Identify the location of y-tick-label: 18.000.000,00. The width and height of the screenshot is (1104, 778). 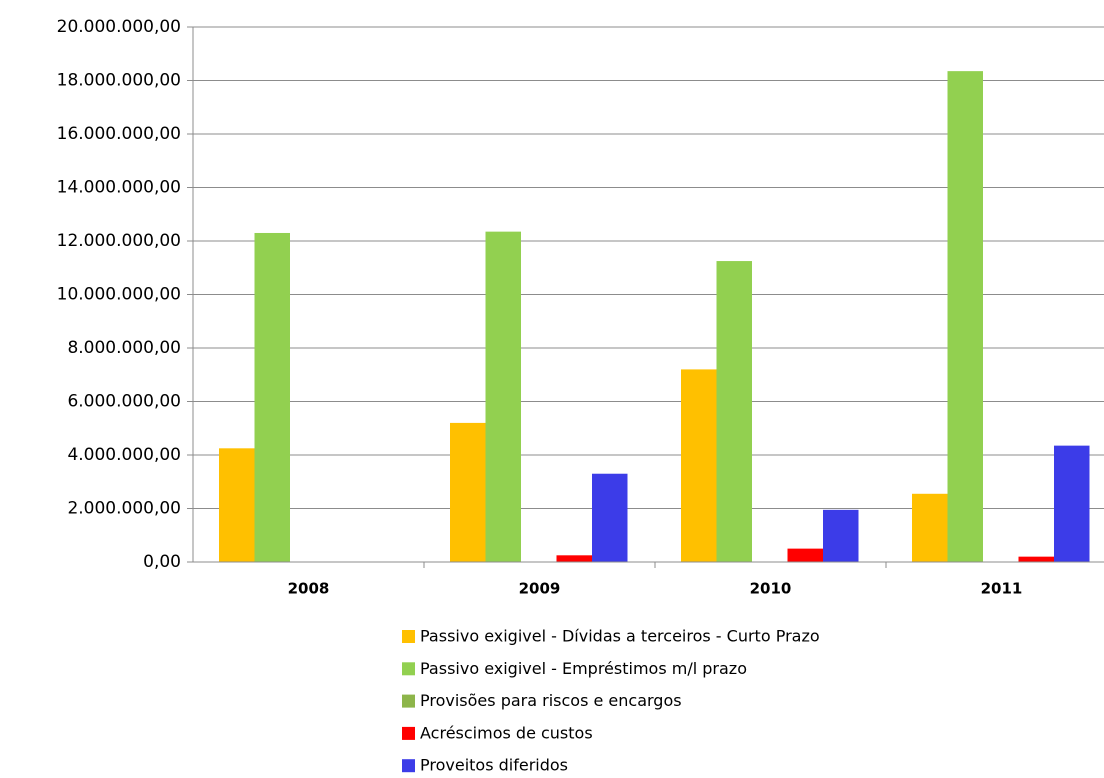
(119, 81).